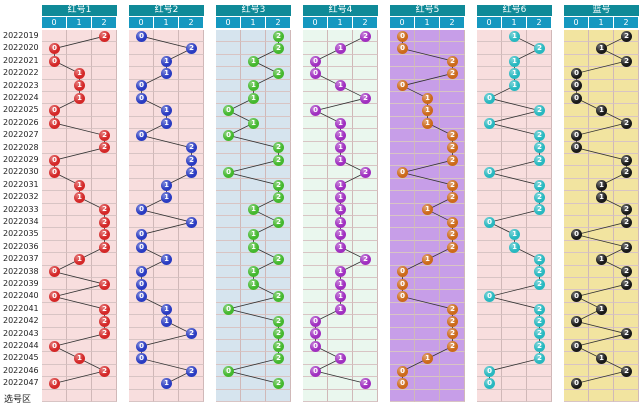 Image resolution: width=640 pixels, height=408 pixels. I want to click on issue-label: 2022028, so click(21, 147).